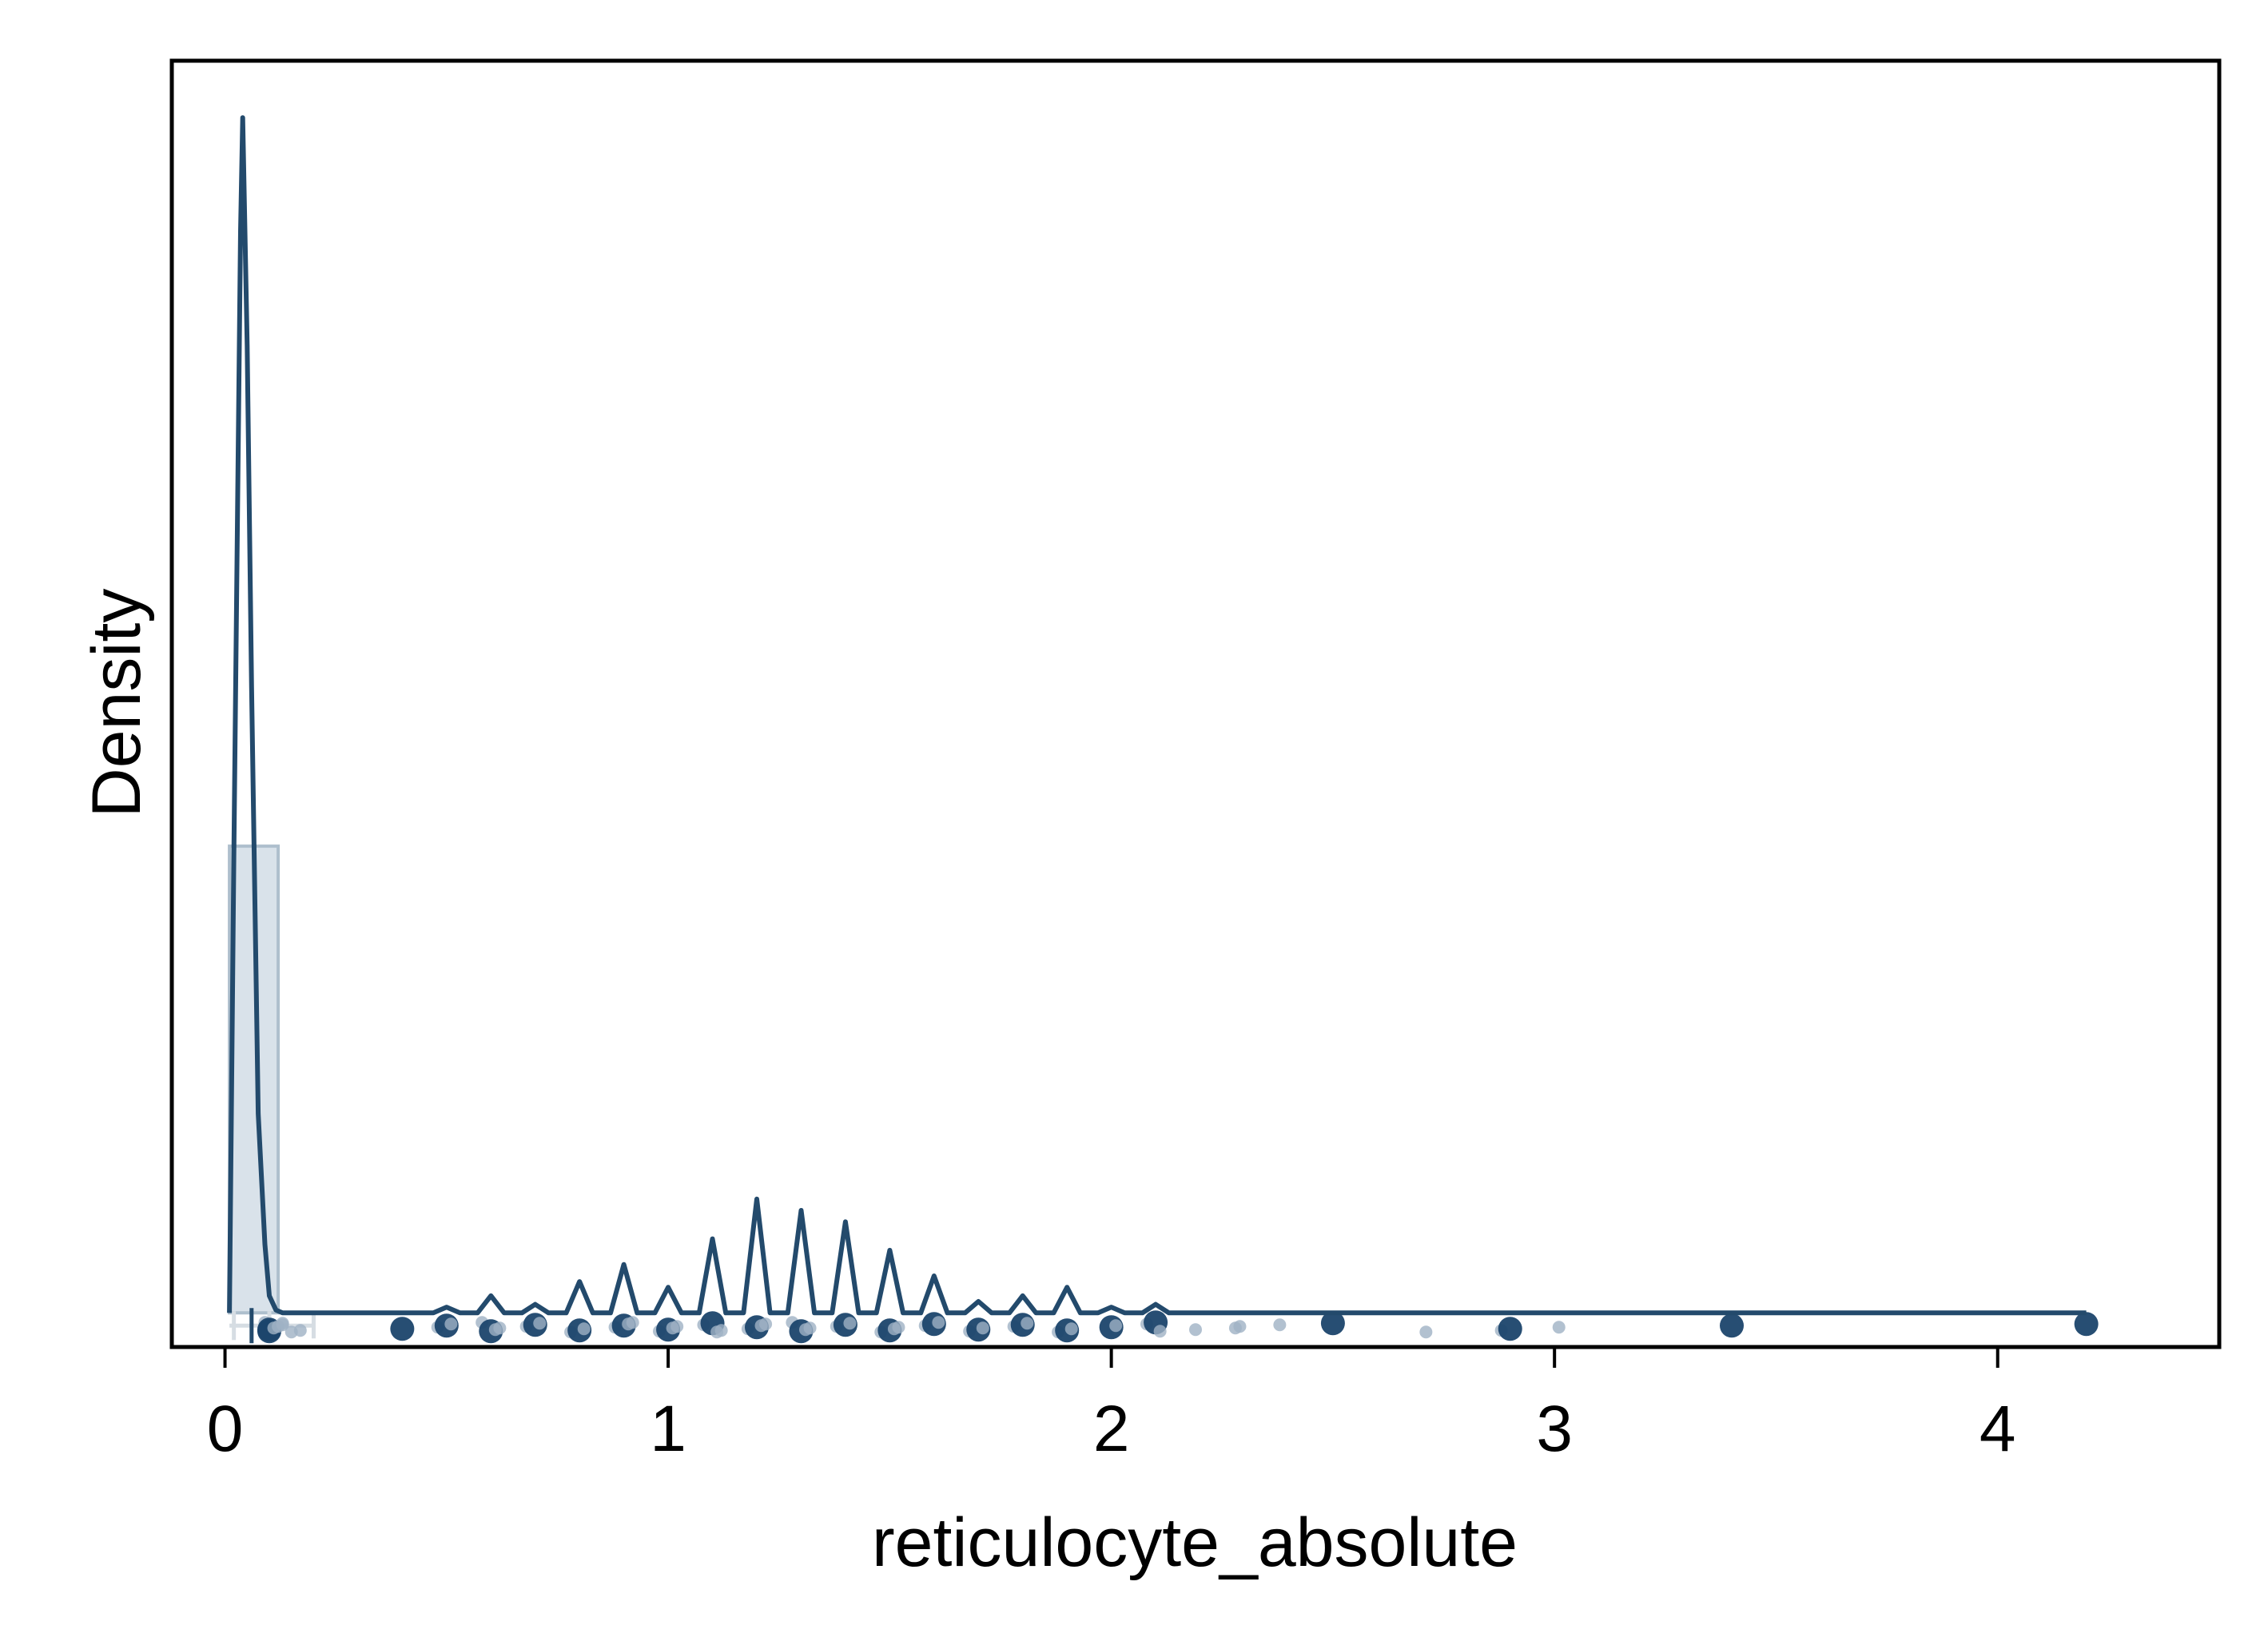  Describe the element at coordinates (1554, 1429) in the screenshot. I see `x-tick-label: 3` at that location.